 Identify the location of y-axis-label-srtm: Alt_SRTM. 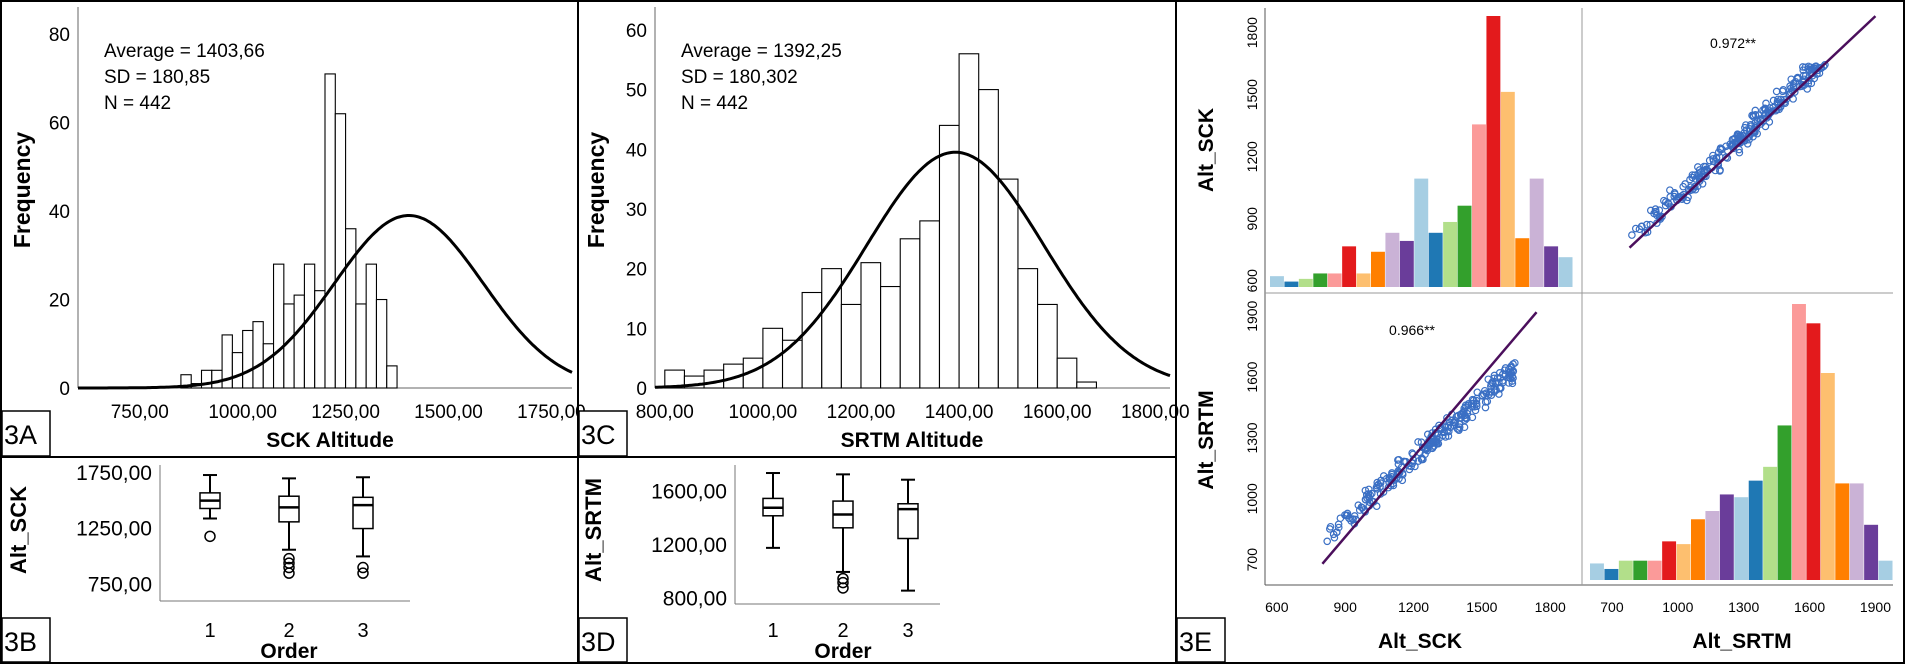
(1206, 439).